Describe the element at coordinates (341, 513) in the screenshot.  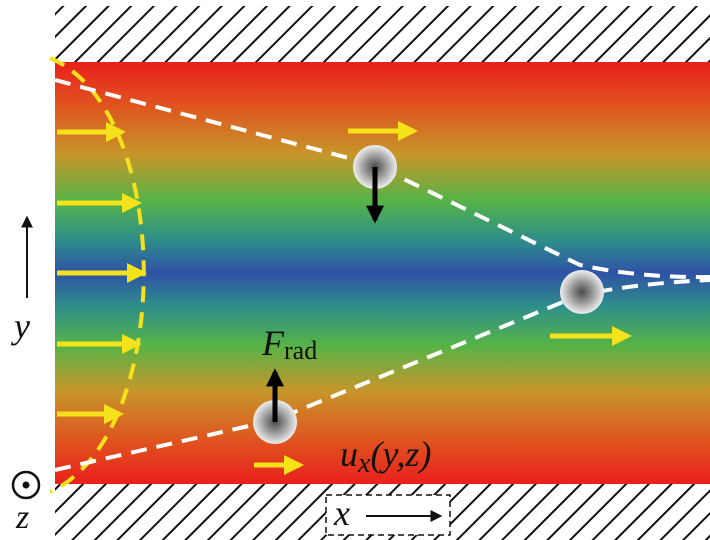
I see `x-axis-label: x` at that location.